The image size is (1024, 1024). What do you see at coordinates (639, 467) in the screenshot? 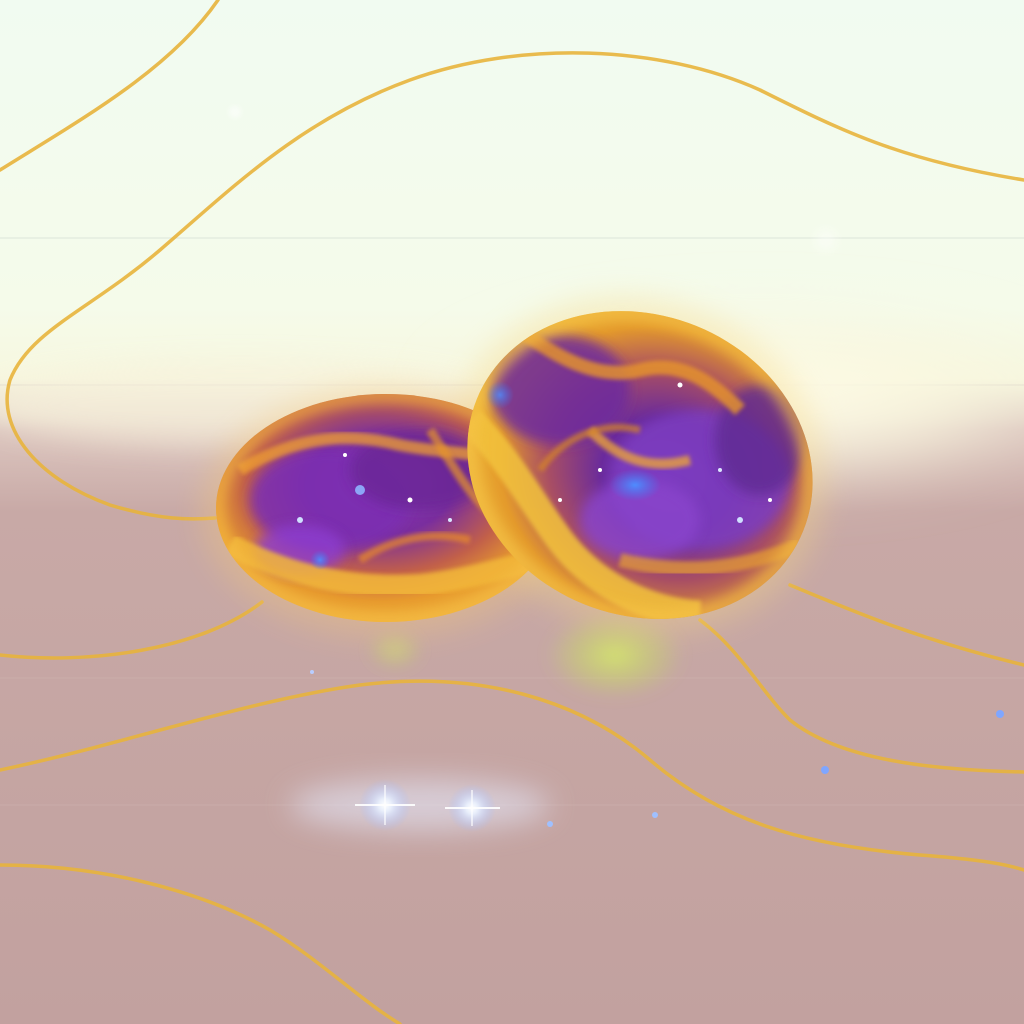
I see `right-orb` at bounding box center [639, 467].